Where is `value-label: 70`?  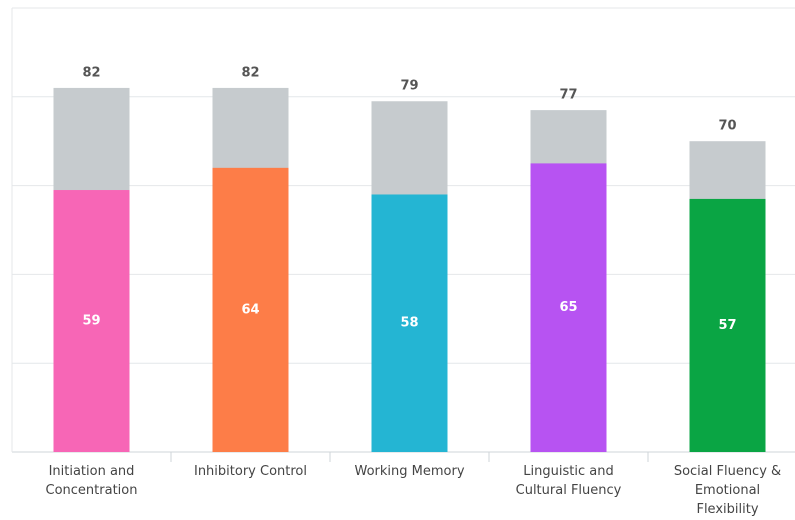
value-label: 70 is located at coordinates (727, 126).